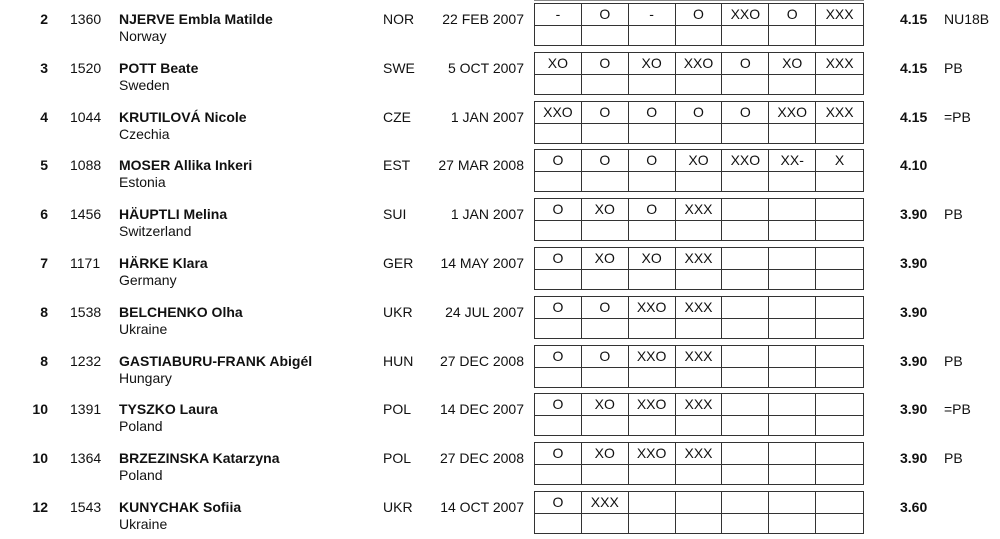  I want to click on nation-code: NOR, so click(399, 19).